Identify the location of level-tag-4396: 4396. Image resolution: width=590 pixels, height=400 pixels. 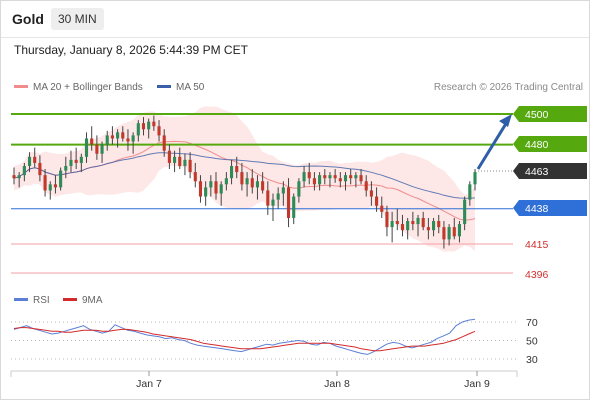
(537, 275).